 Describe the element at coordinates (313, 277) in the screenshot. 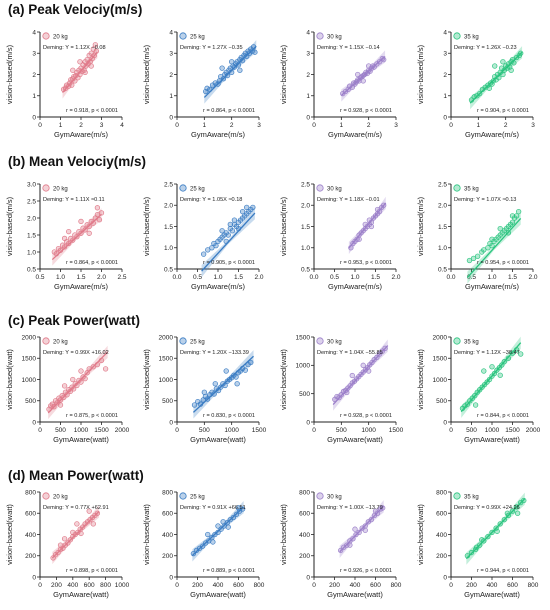

I see `x-tick-label: 0.0` at that location.